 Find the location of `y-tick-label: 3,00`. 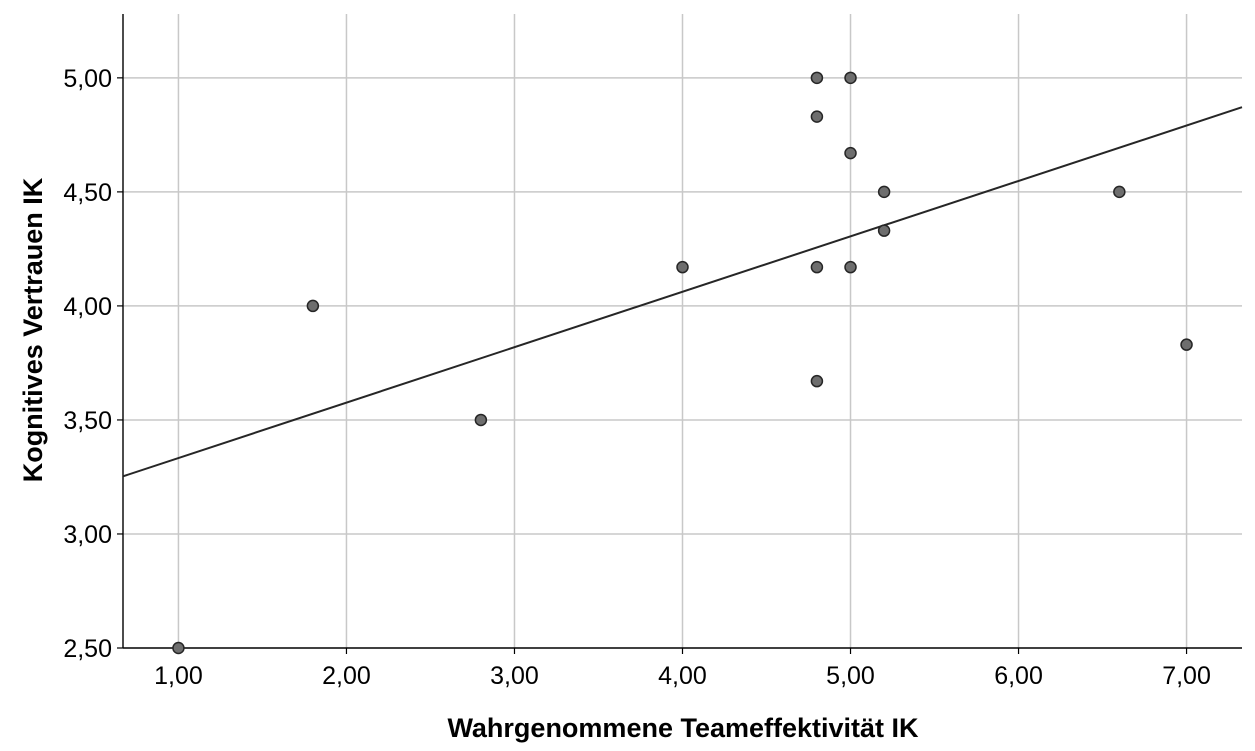

y-tick-label: 3,00 is located at coordinates (87, 535).